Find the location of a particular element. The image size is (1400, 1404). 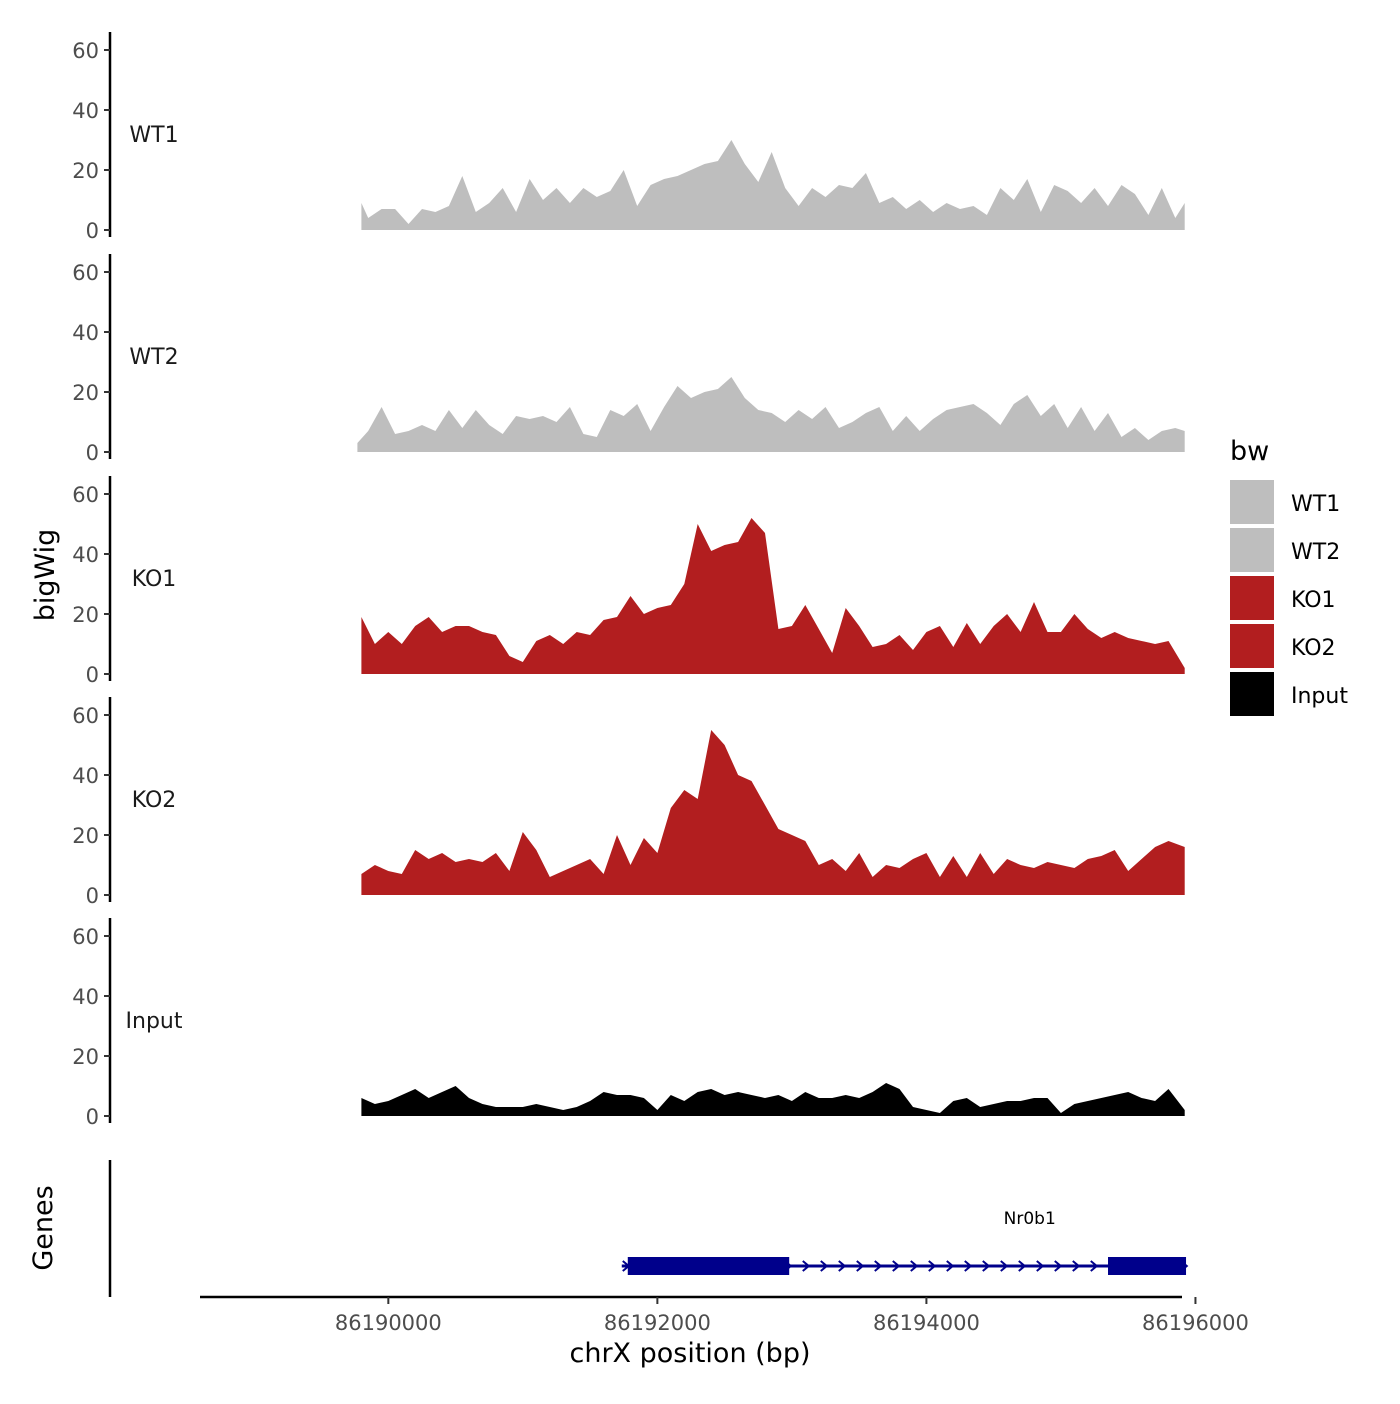

legend-label-ko1: KO1 is located at coordinates (1313, 600).